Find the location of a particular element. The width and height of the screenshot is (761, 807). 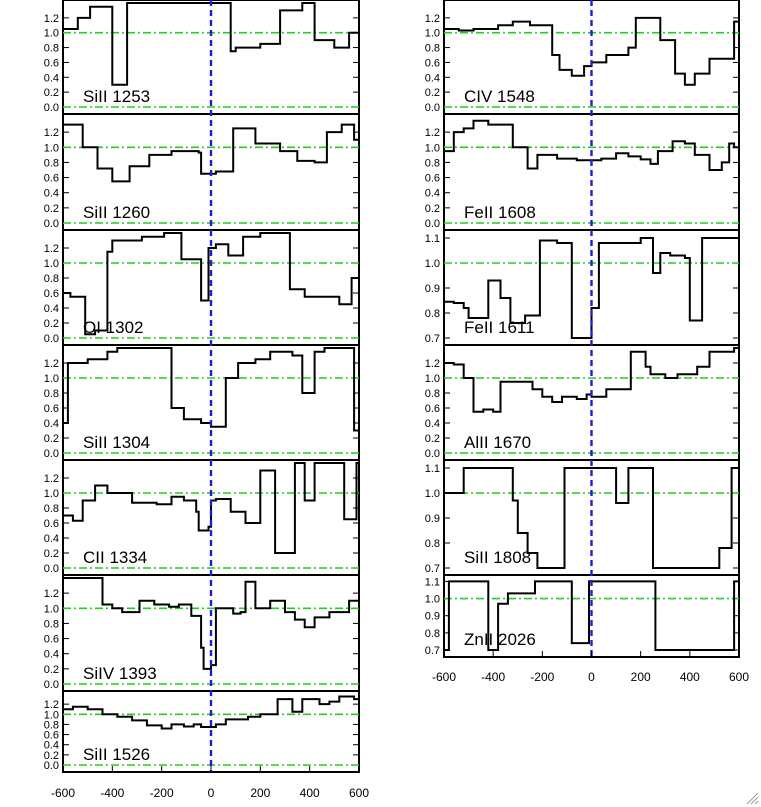

panel-cii-1334: 0.0 0.2 0.4 0.6 0.8 1.0 1.2 CII 1334 is located at coordinates (202, 517).